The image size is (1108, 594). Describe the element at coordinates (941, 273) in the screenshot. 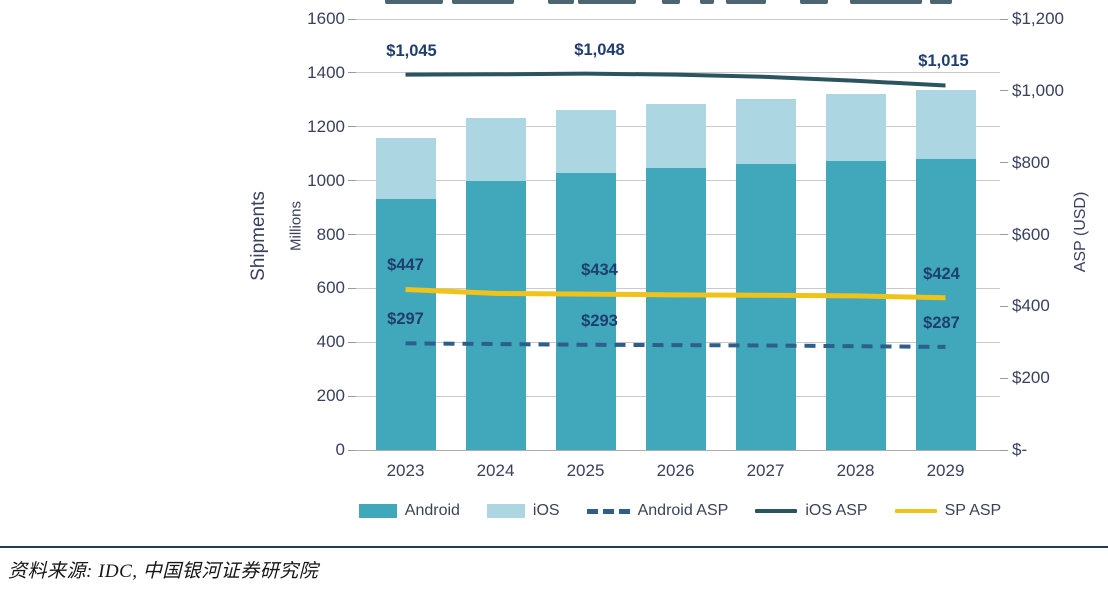

I see `data-label: $424` at that location.